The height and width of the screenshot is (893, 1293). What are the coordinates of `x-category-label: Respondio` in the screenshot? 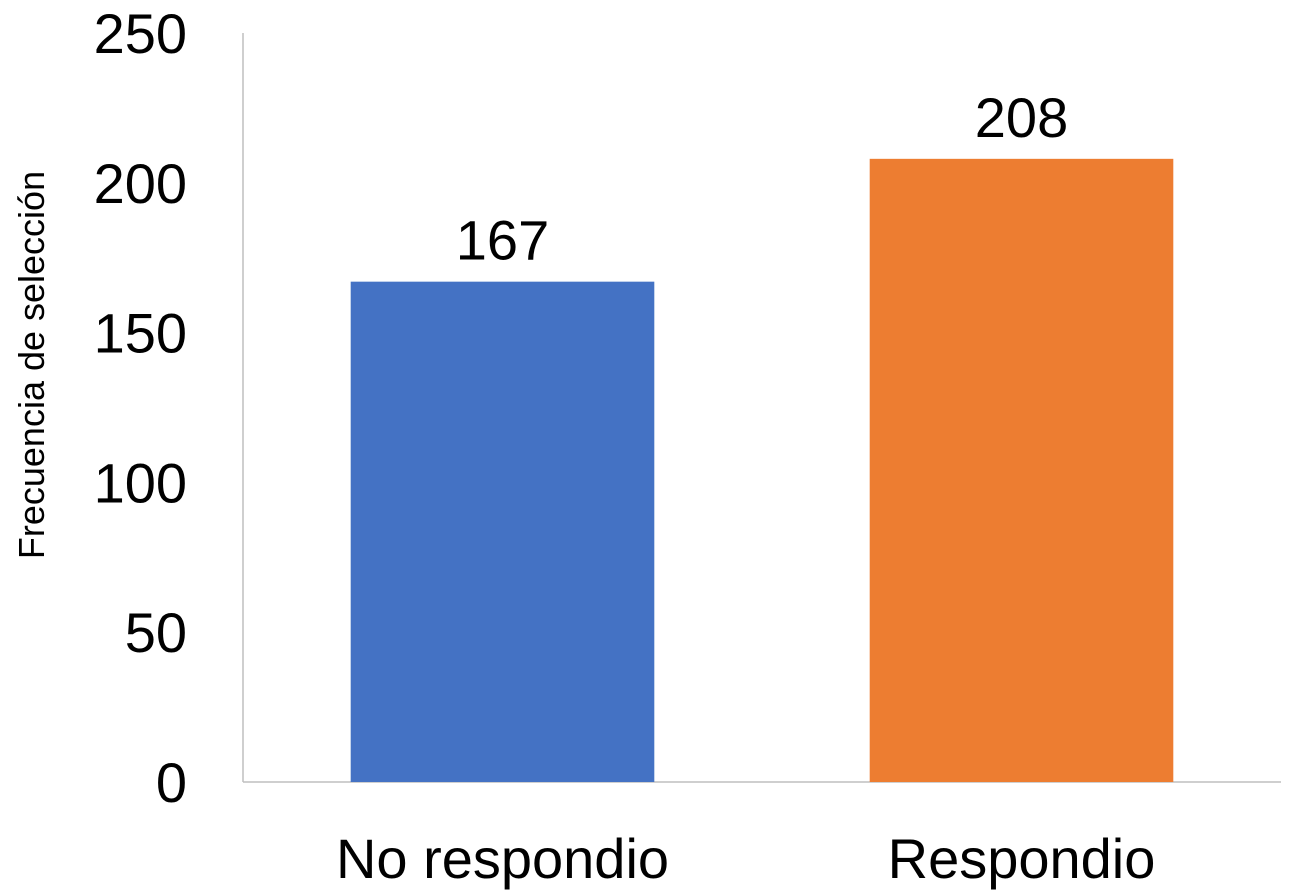 It's located at (1022, 858).